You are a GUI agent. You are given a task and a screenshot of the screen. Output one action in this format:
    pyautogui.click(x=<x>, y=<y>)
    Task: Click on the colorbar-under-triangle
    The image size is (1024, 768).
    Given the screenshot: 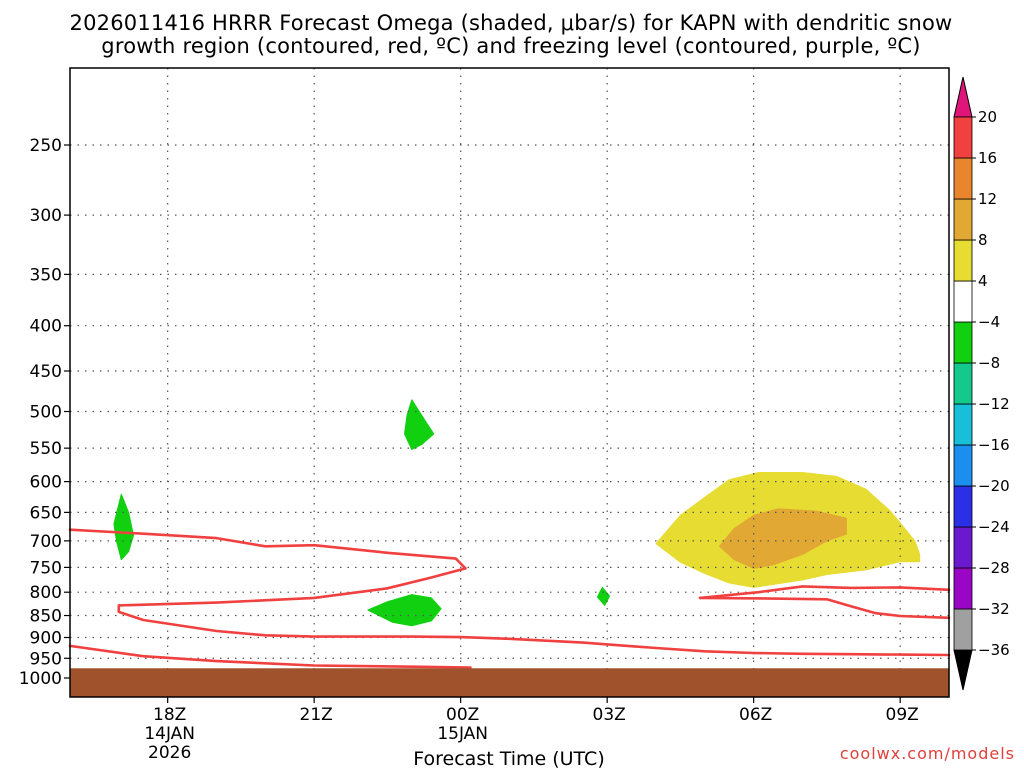 What is the action you would take?
    pyautogui.click(x=963, y=670)
    